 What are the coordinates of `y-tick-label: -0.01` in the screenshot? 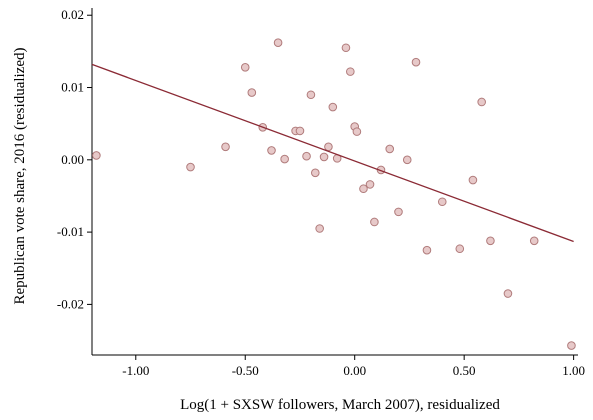 It's located at (70, 231).